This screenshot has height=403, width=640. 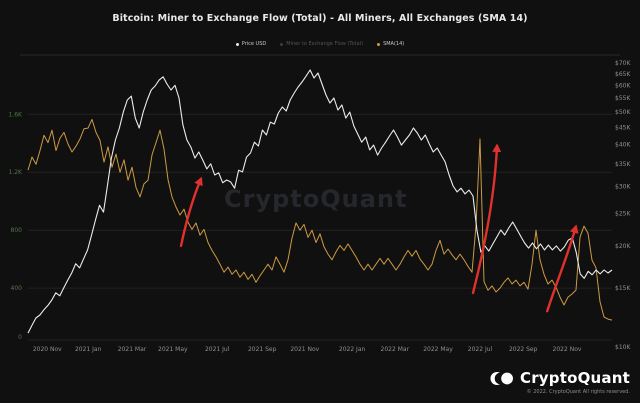 What do you see at coordinates (325, 44) in the screenshot?
I see `legend-label: Miner to Exchange Flow (Total)` at bounding box center [325, 44].